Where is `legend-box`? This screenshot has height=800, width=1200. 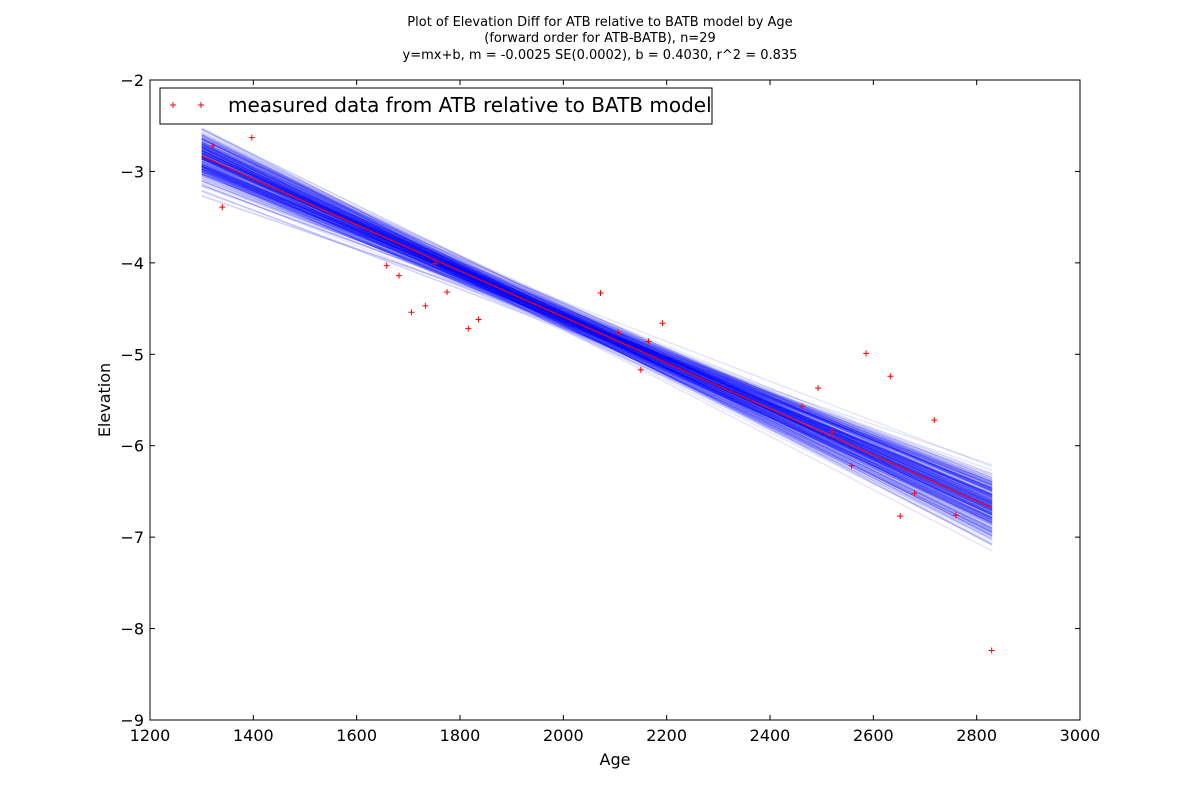 legend-box is located at coordinates (436, 106).